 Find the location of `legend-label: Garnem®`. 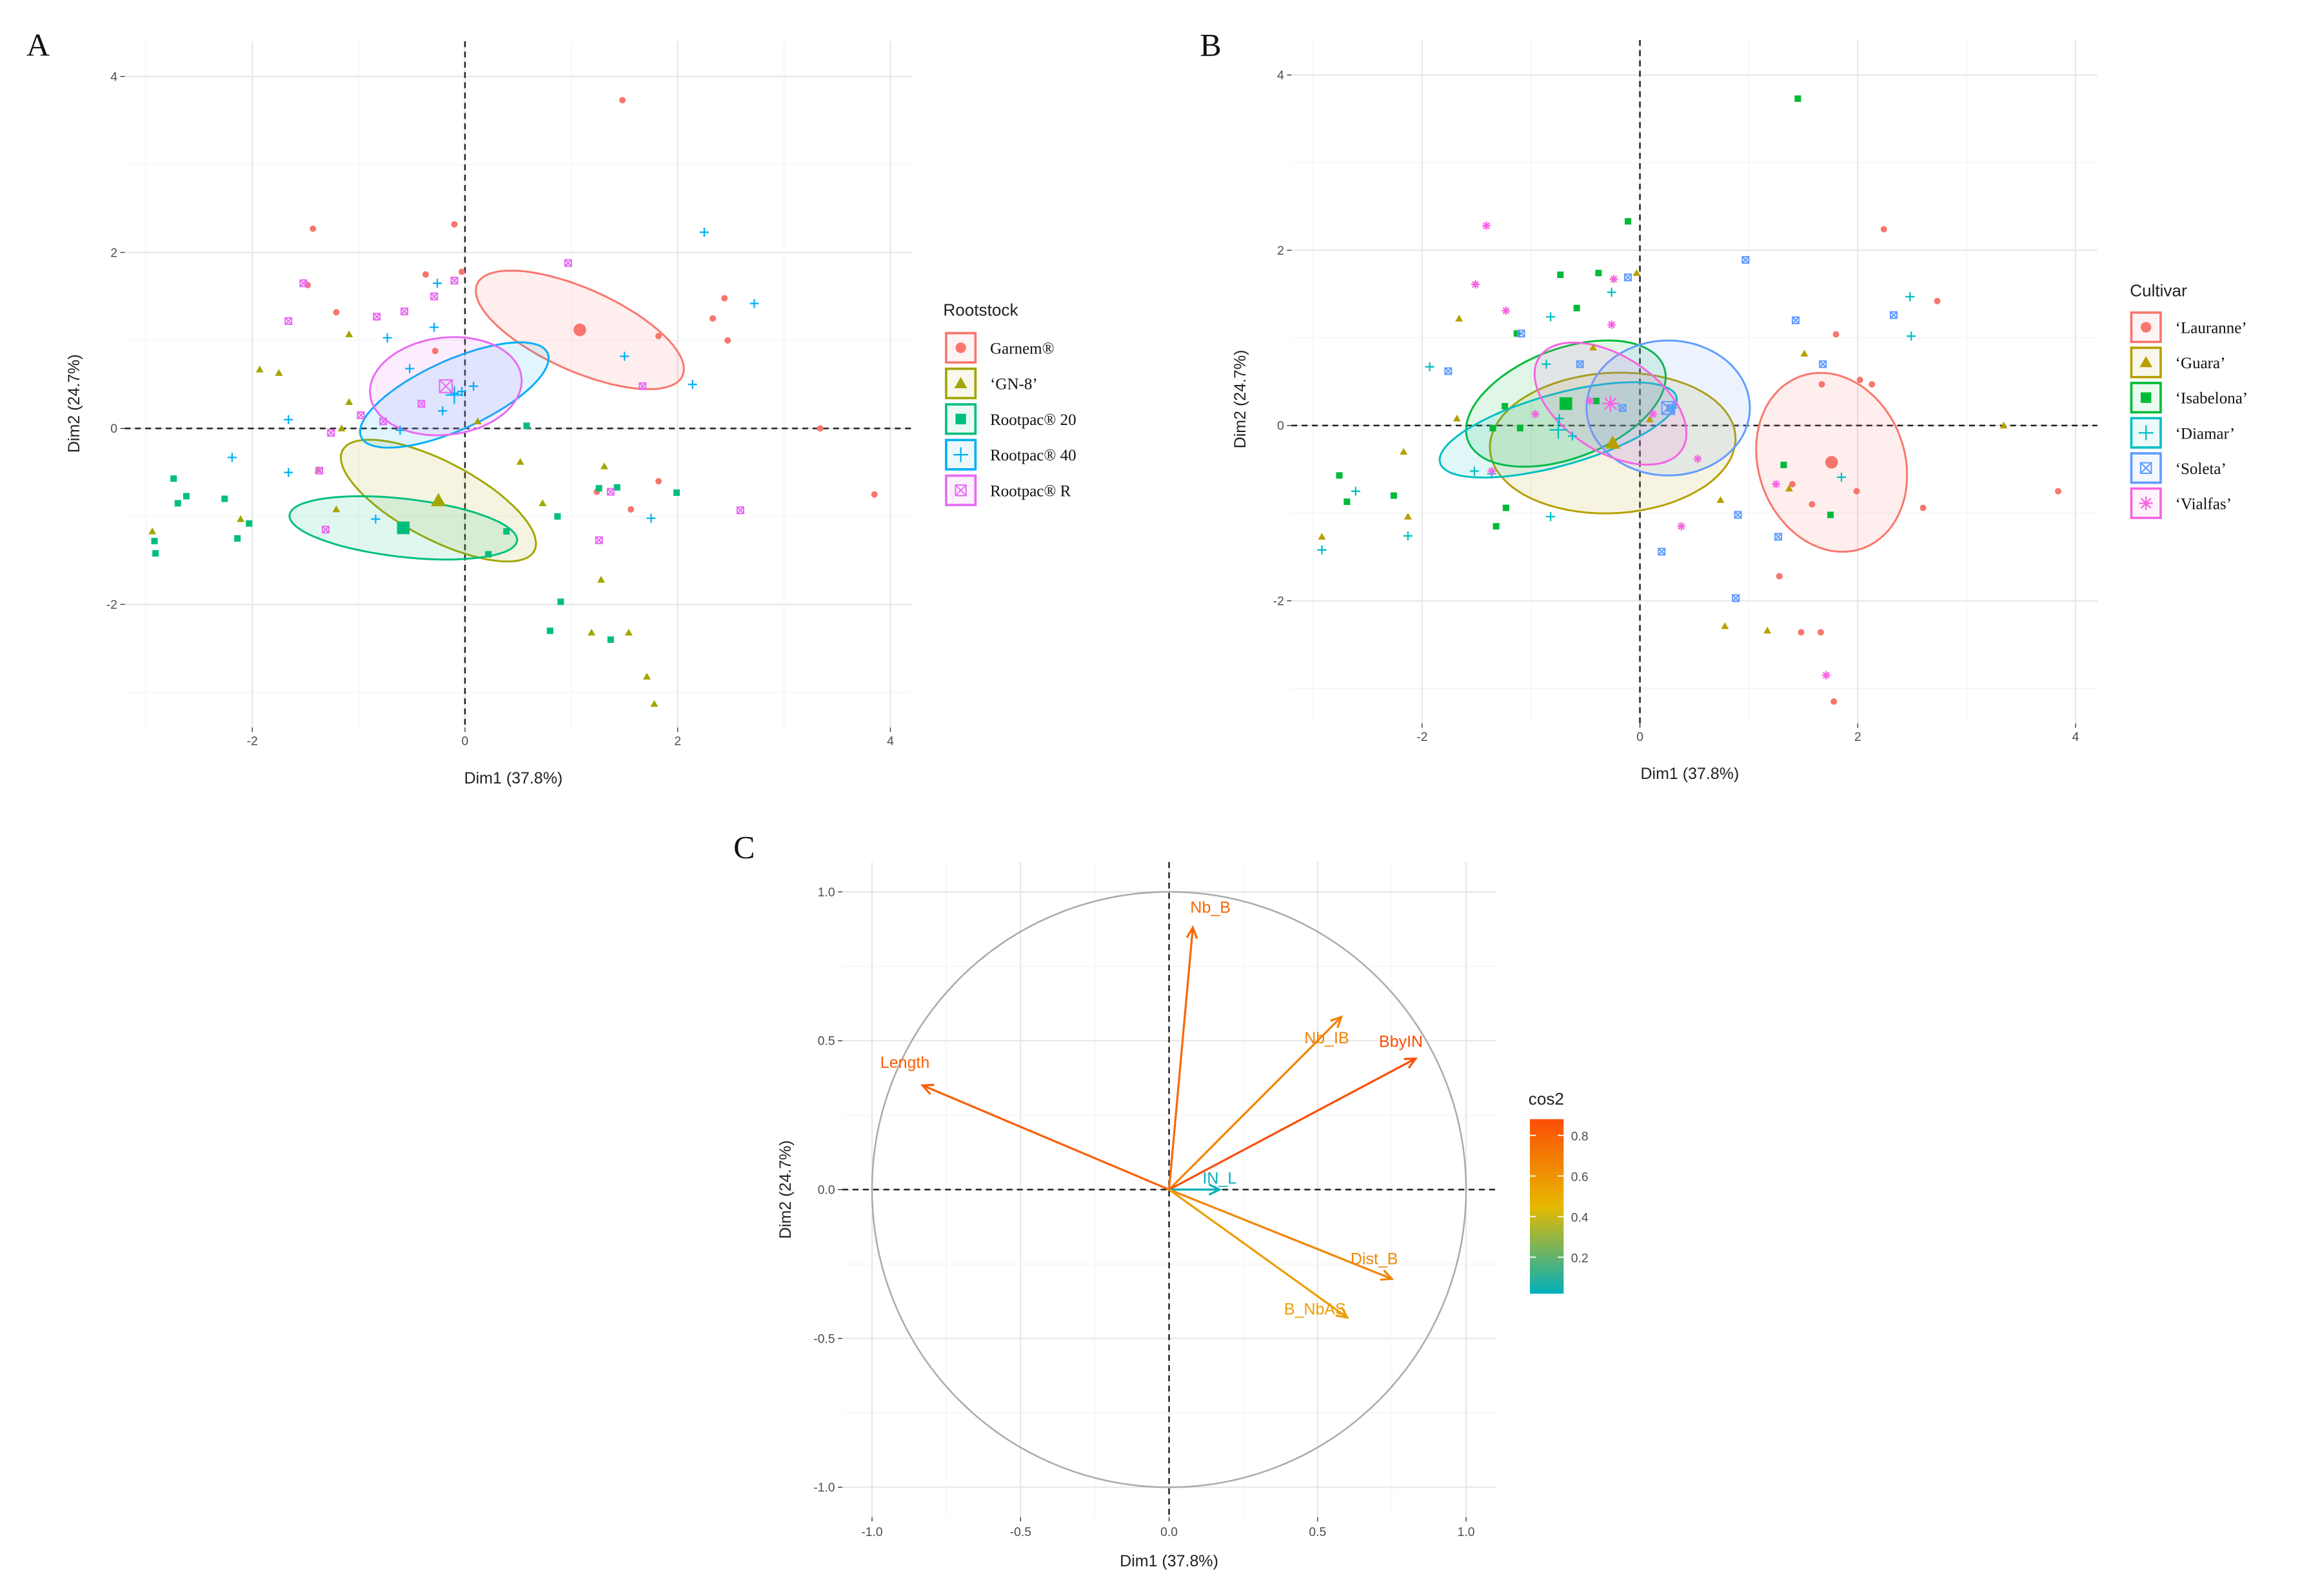

legend-label: Garnem® is located at coordinates (1022, 349).